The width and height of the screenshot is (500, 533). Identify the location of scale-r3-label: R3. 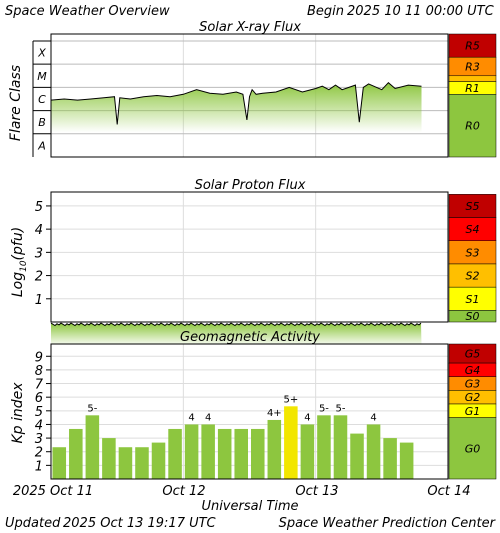
(472, 66).